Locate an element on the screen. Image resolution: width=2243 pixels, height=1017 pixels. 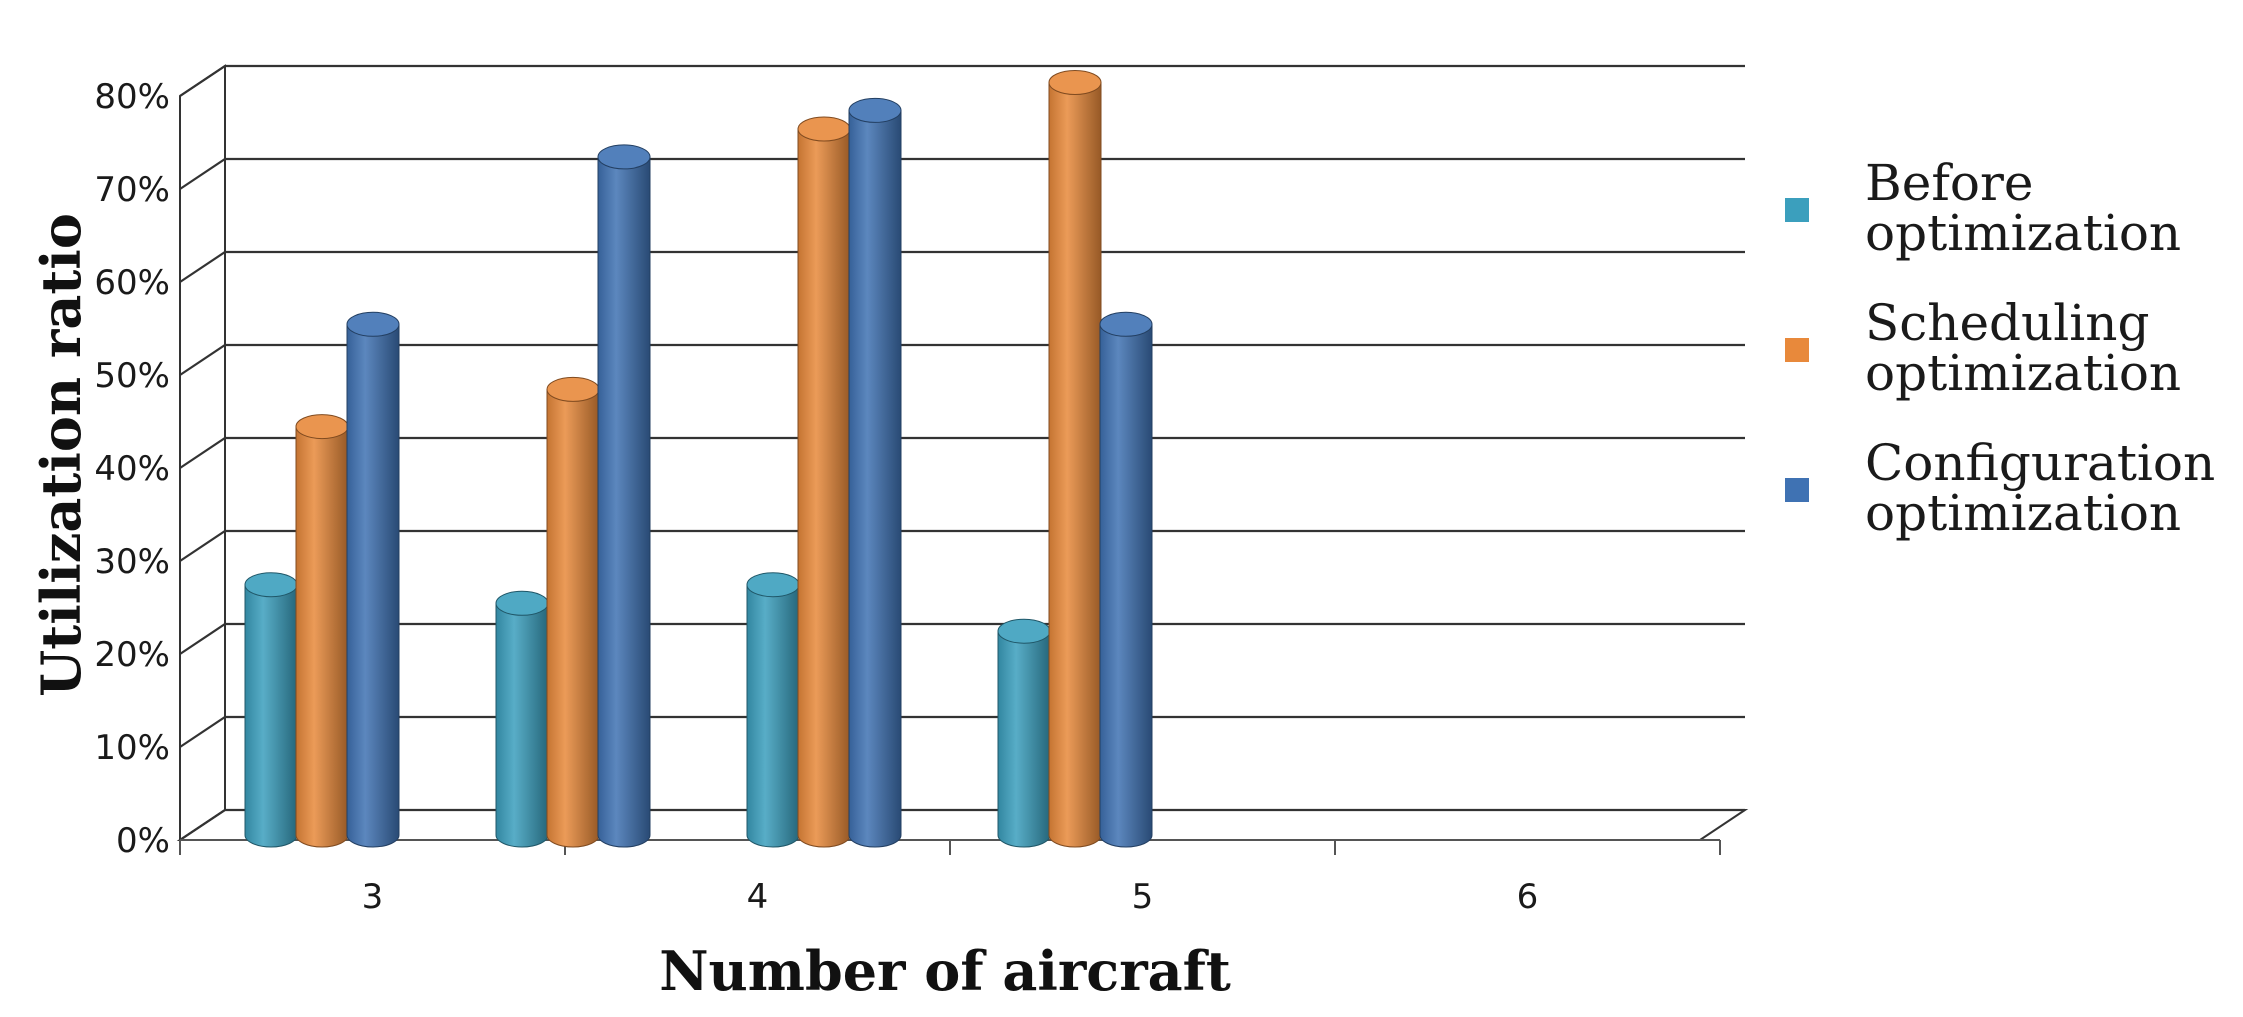
legend-label: Scheduling is located at coordinates (2007, 323).